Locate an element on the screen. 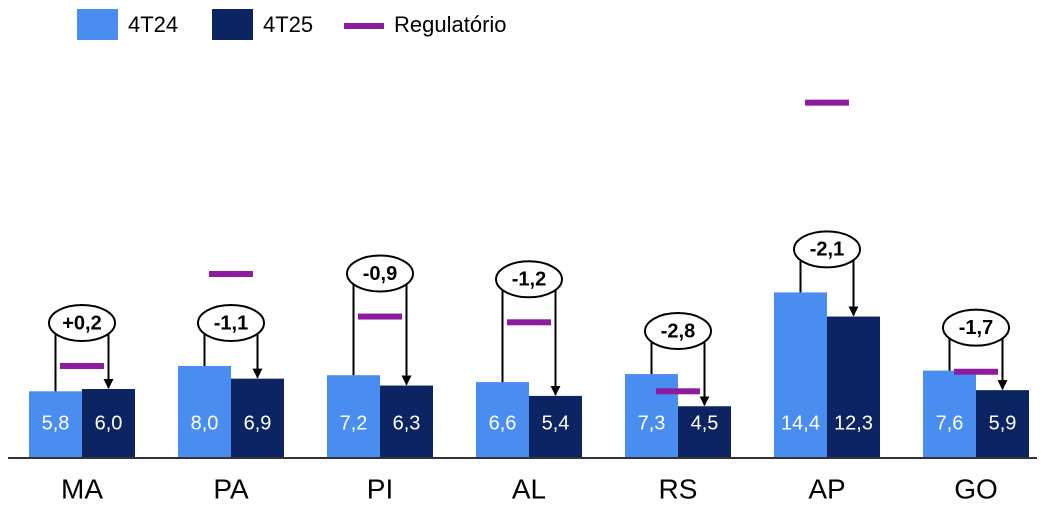  value-label: 6,0 is located at coordinates (109, 423).